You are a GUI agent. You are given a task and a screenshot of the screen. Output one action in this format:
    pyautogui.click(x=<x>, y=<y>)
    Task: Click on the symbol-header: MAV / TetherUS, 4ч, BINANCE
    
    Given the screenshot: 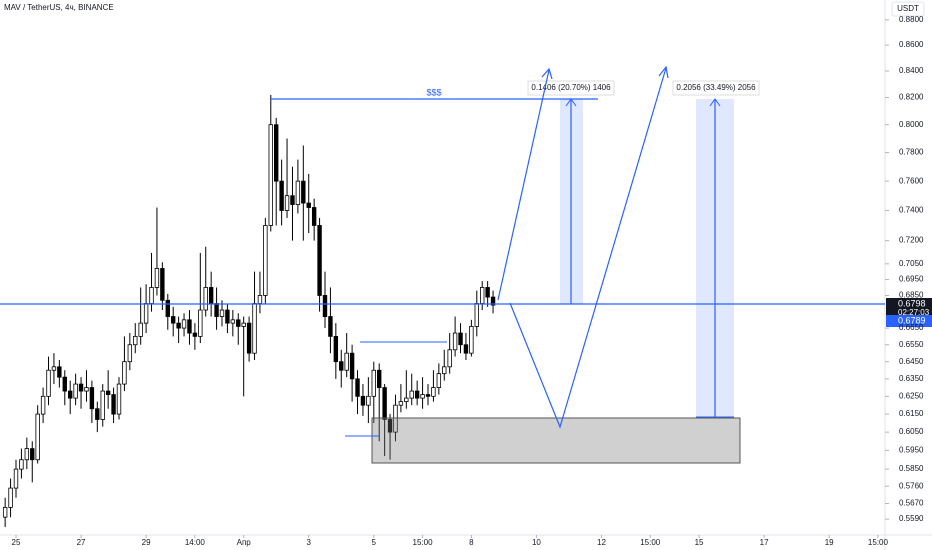 What is the action you would take?
    pyautogui.click(x=59, y=7)
    